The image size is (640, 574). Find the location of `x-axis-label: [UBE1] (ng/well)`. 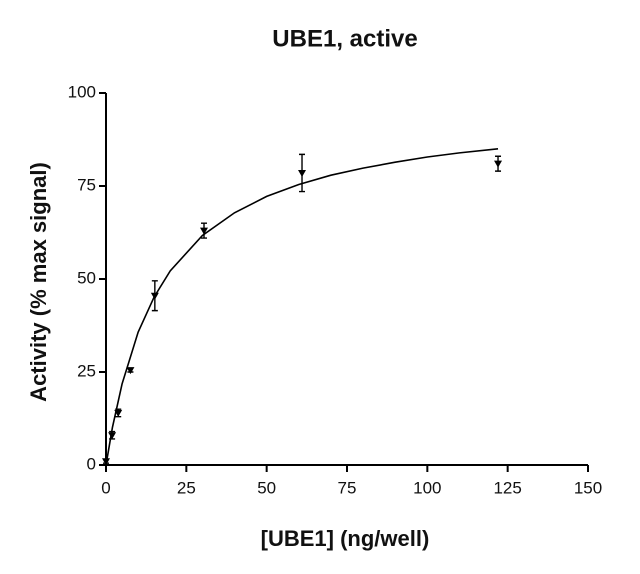

x-axis-label: [UBE1] (ng/well) is located at coordinates (345, 538).